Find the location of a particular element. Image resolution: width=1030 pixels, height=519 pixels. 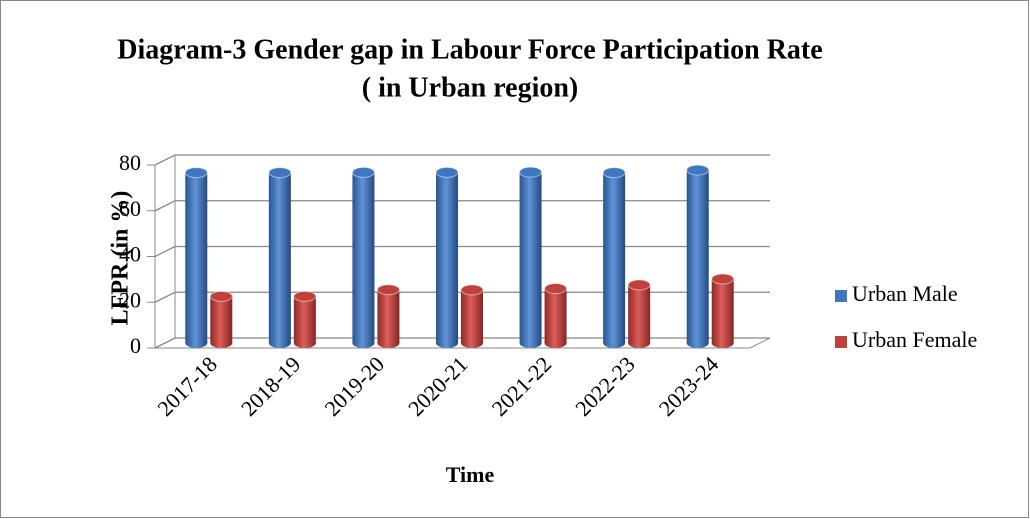

y-tick-label: 60 is located at coordinates (130, 208).